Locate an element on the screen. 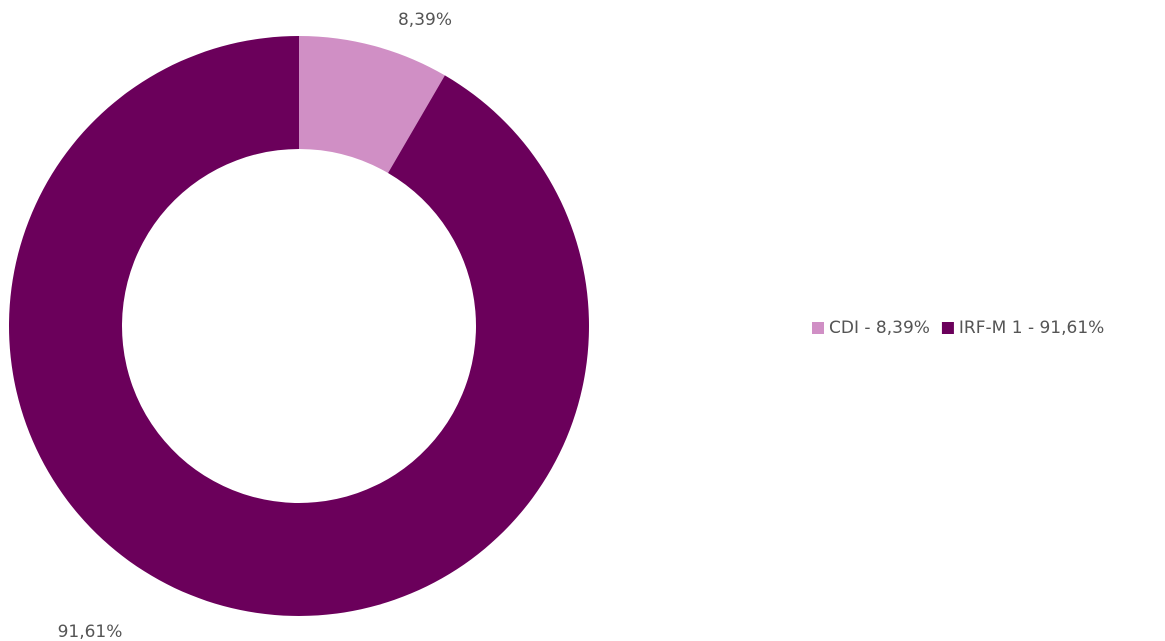  legend-label: IRF-M 1 - 91,61% is located at coordinates (1031, 328).